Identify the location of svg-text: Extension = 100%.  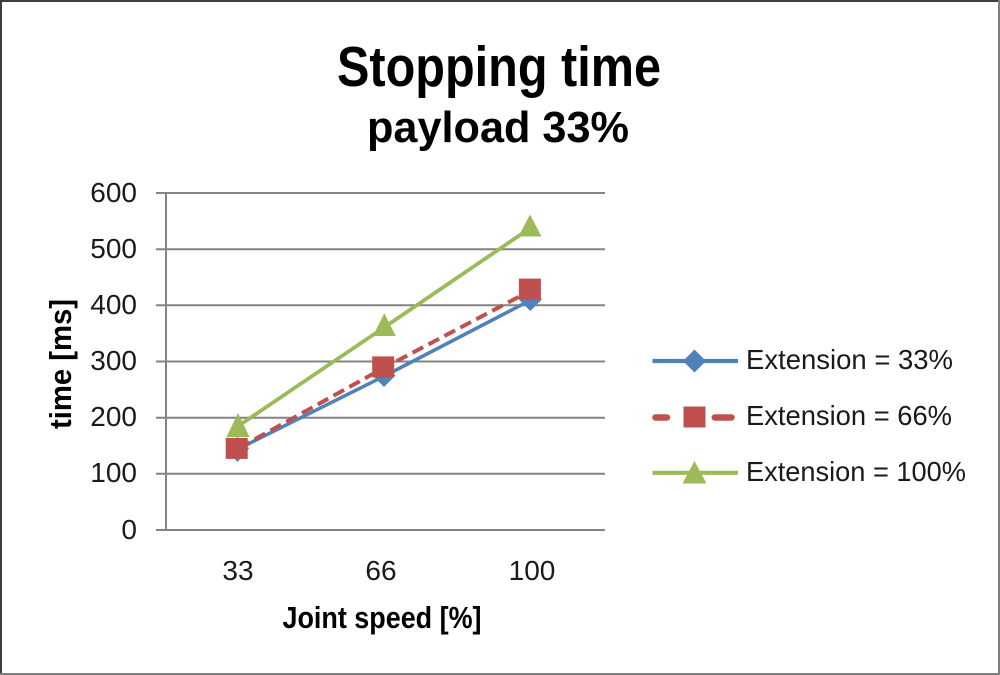
(856, 471).